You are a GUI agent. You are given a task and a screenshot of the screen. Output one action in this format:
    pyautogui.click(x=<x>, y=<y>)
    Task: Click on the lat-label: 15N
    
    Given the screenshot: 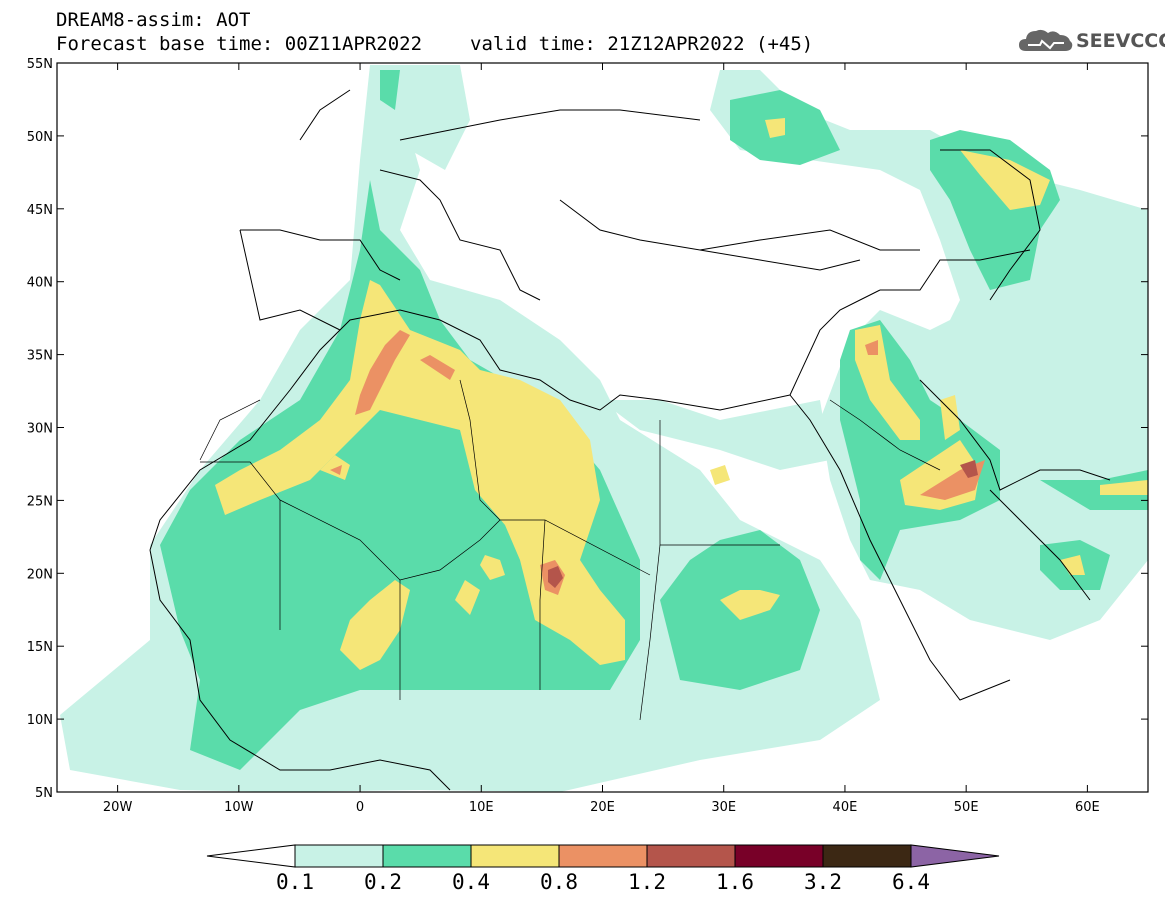 What is the action you would take?
    pyautogui.click(x=40, y=647)
    